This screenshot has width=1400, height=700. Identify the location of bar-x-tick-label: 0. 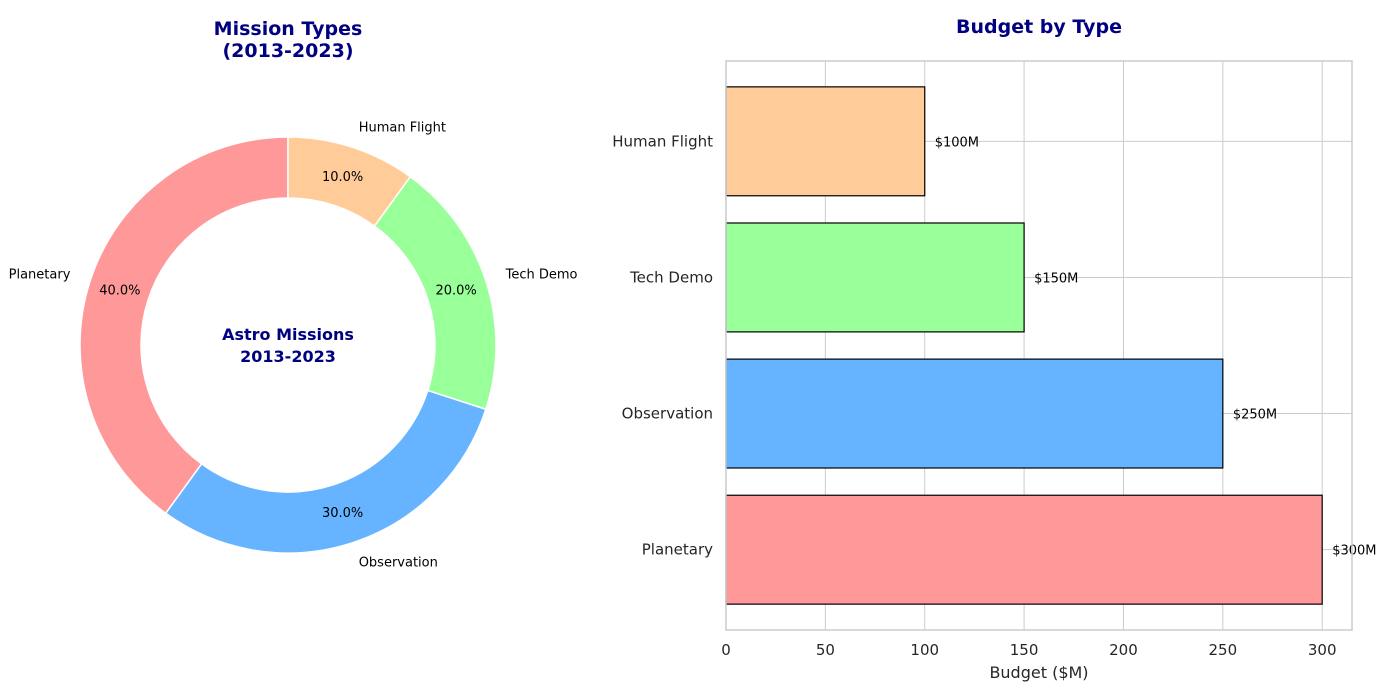
(726, 650).